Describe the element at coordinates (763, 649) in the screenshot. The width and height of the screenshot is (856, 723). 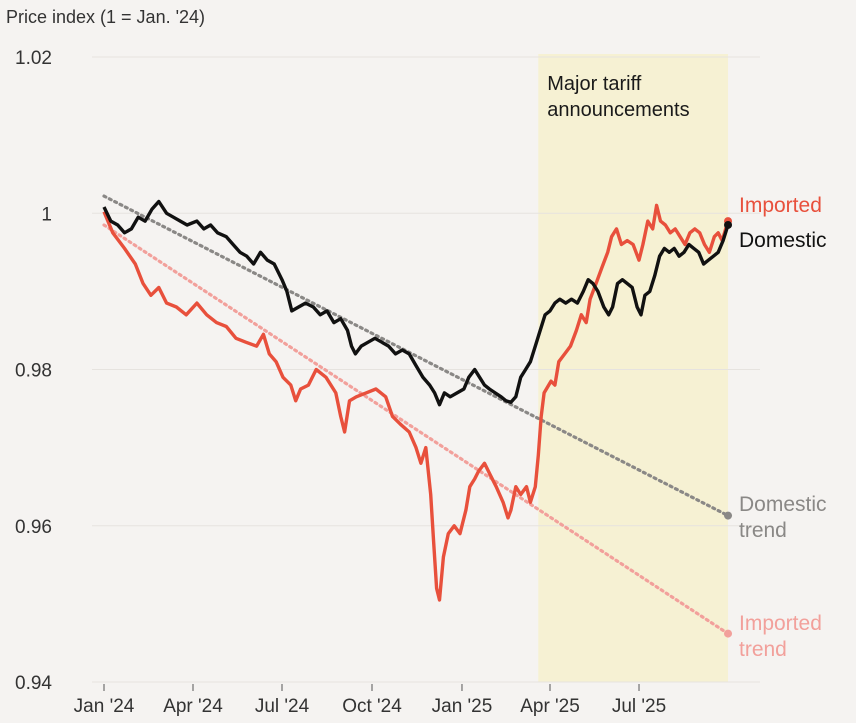
I see `imported-trend-label-line: trend` at that location.